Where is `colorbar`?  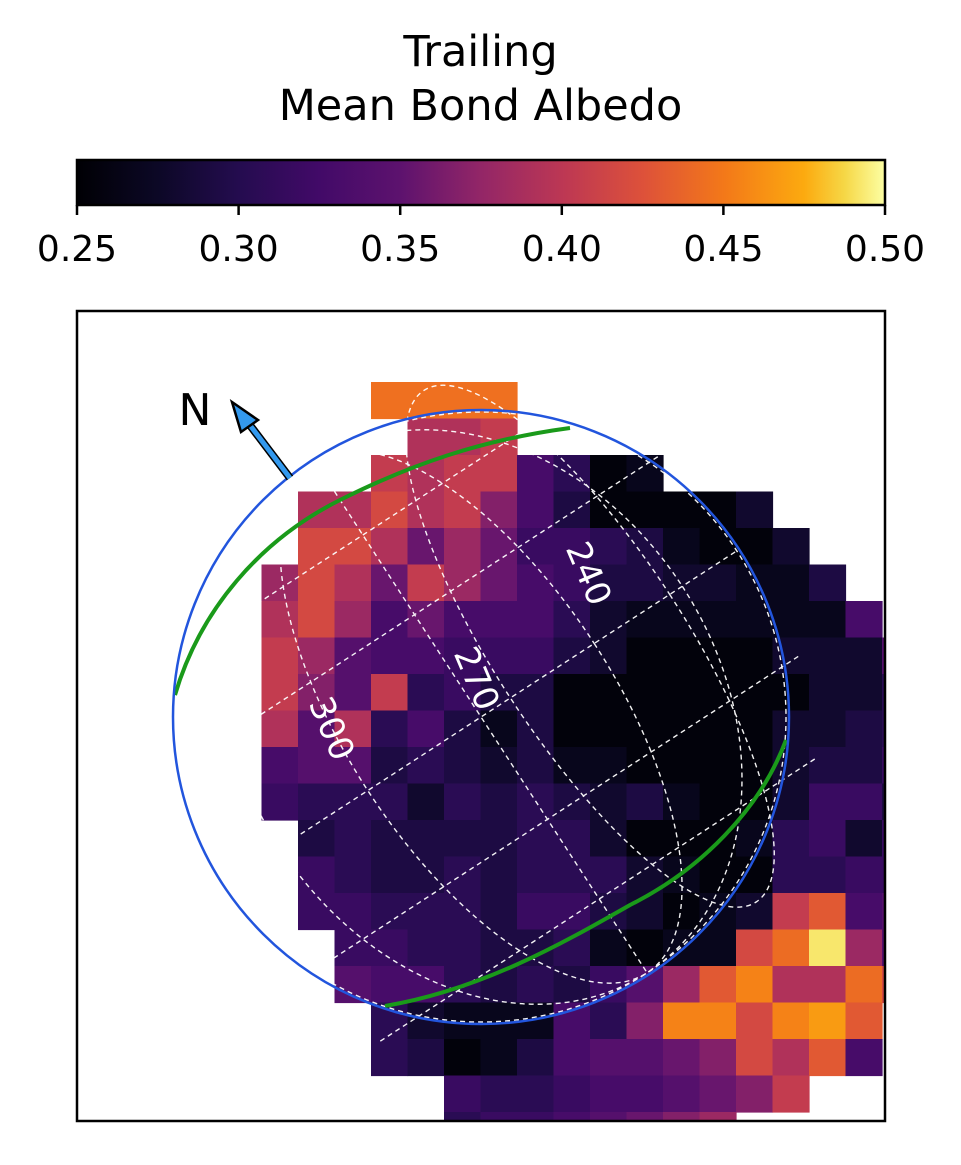
colorbar is located at coordinates (481, 182).